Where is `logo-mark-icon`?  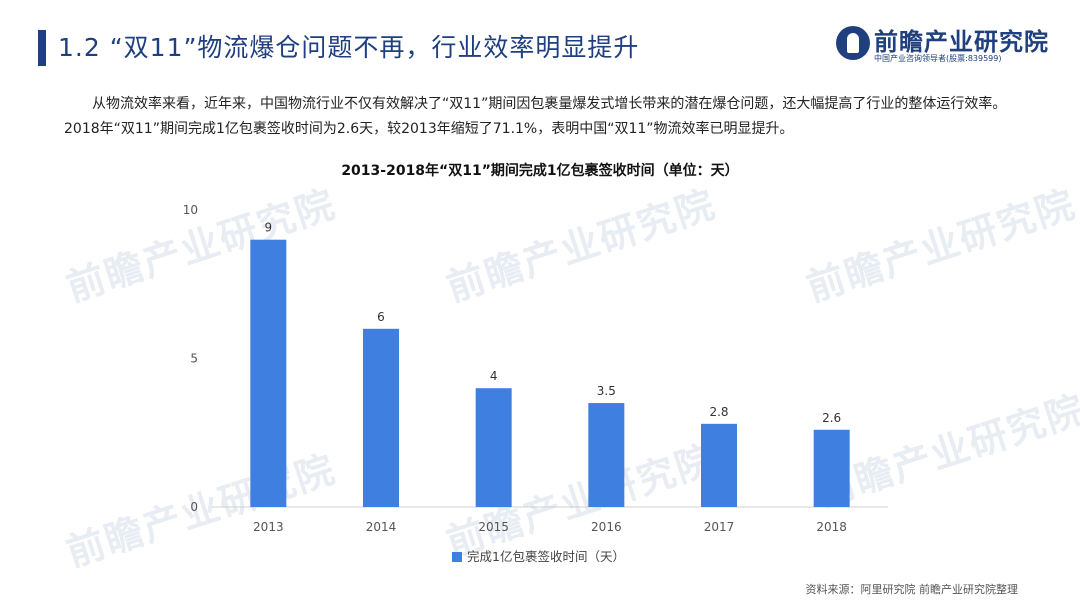
logo-mark-icon is located at coordinates (853, 43).